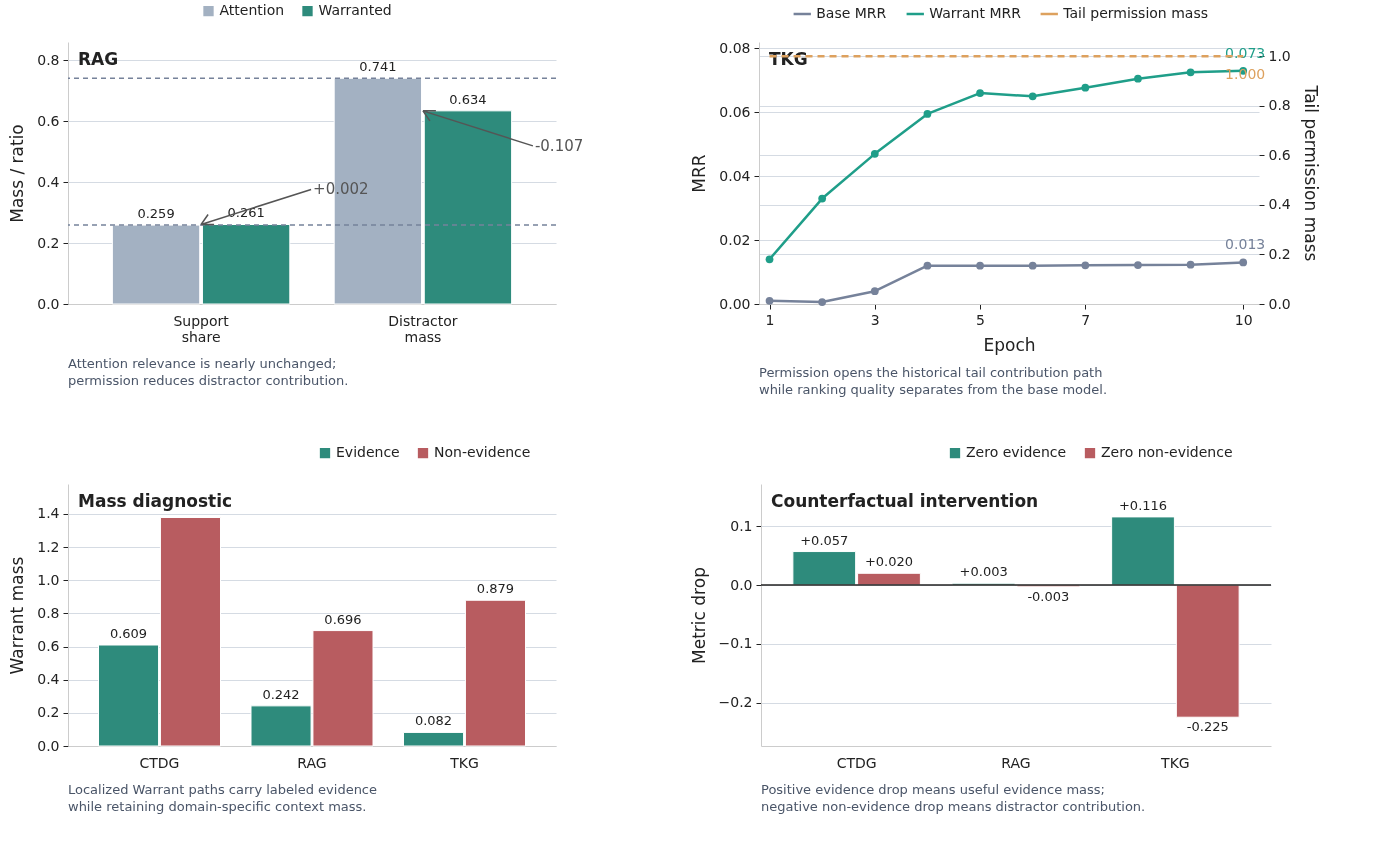  Describe the element at coordinates (223, 798) in the screenshot. I see `text: Localized Warrant paths carry labeled evidence while retaining domain-specific context mass.` at that location.